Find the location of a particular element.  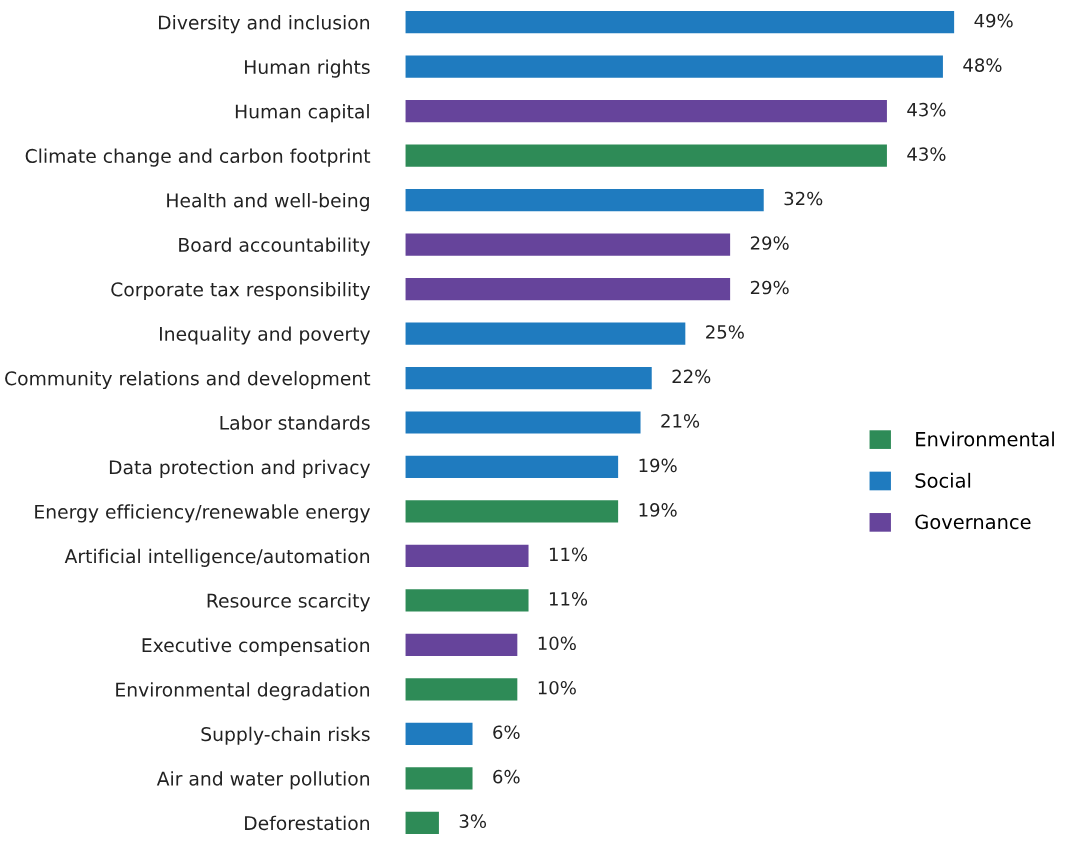

data-label: 48% is located at coordinates (982, 65).